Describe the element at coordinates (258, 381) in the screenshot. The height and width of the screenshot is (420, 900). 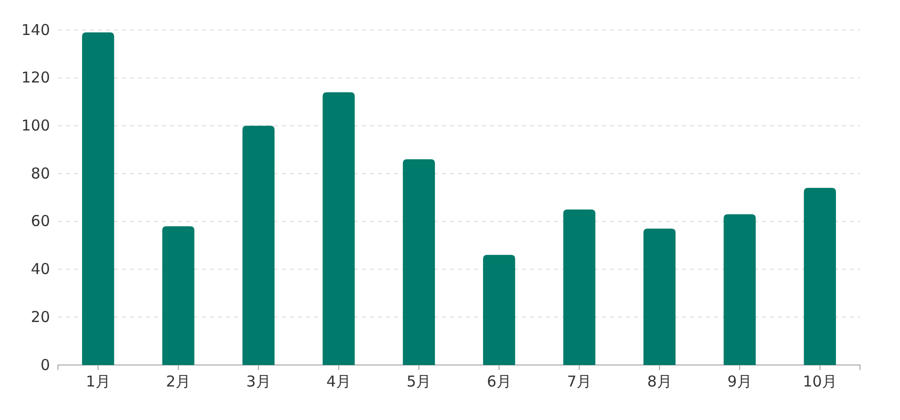
I see `x-tick-label: 3月` at that location.